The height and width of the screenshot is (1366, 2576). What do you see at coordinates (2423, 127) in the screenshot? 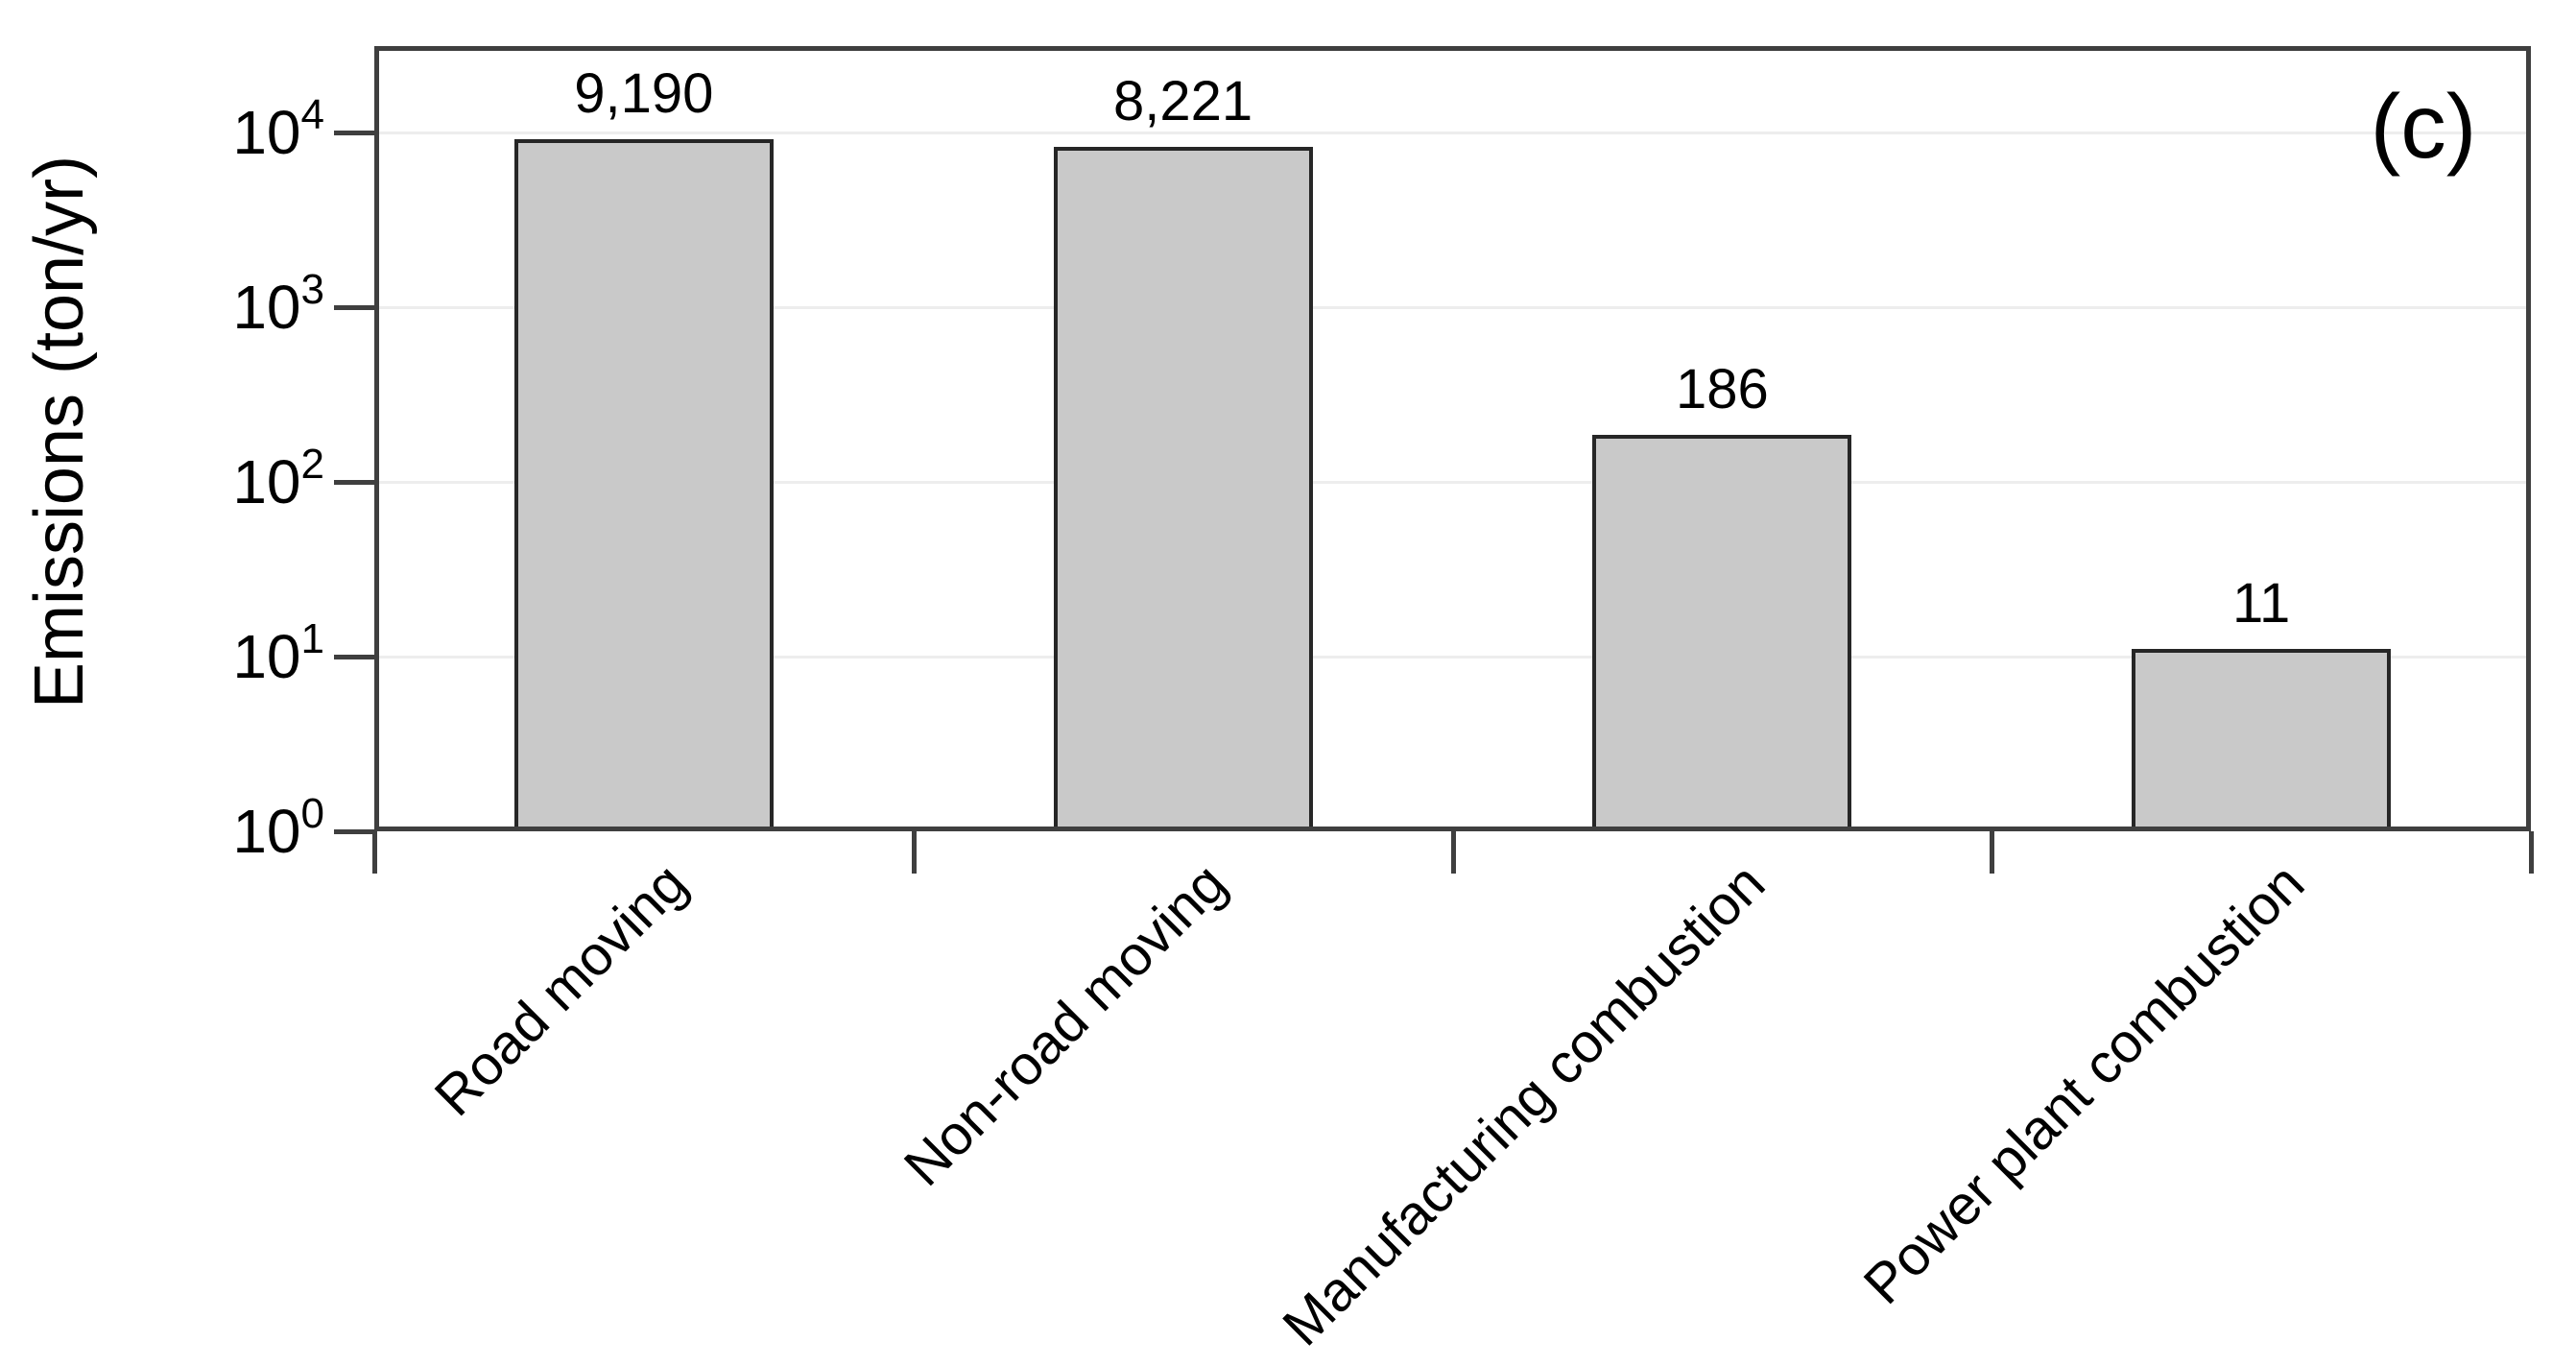
I see `panel-label: (c)` at bounding box center [2423, 127].